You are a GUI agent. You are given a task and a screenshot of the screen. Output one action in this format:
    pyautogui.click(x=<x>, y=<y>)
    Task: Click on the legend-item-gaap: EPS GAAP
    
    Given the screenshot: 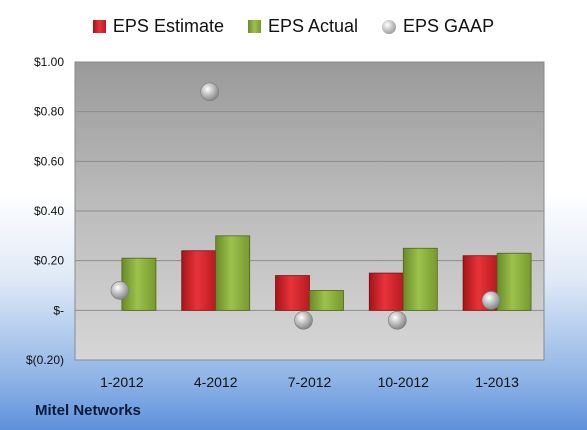 What is the action you would take?
    pyautogui.click(x=438, y=26)
    